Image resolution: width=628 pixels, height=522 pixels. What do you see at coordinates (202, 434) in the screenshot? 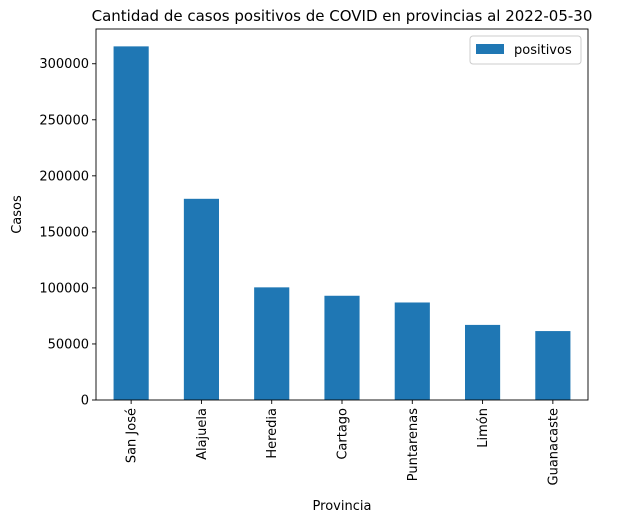
I see `x-tick-label: Alajuela` at bounding box center [202, 434].